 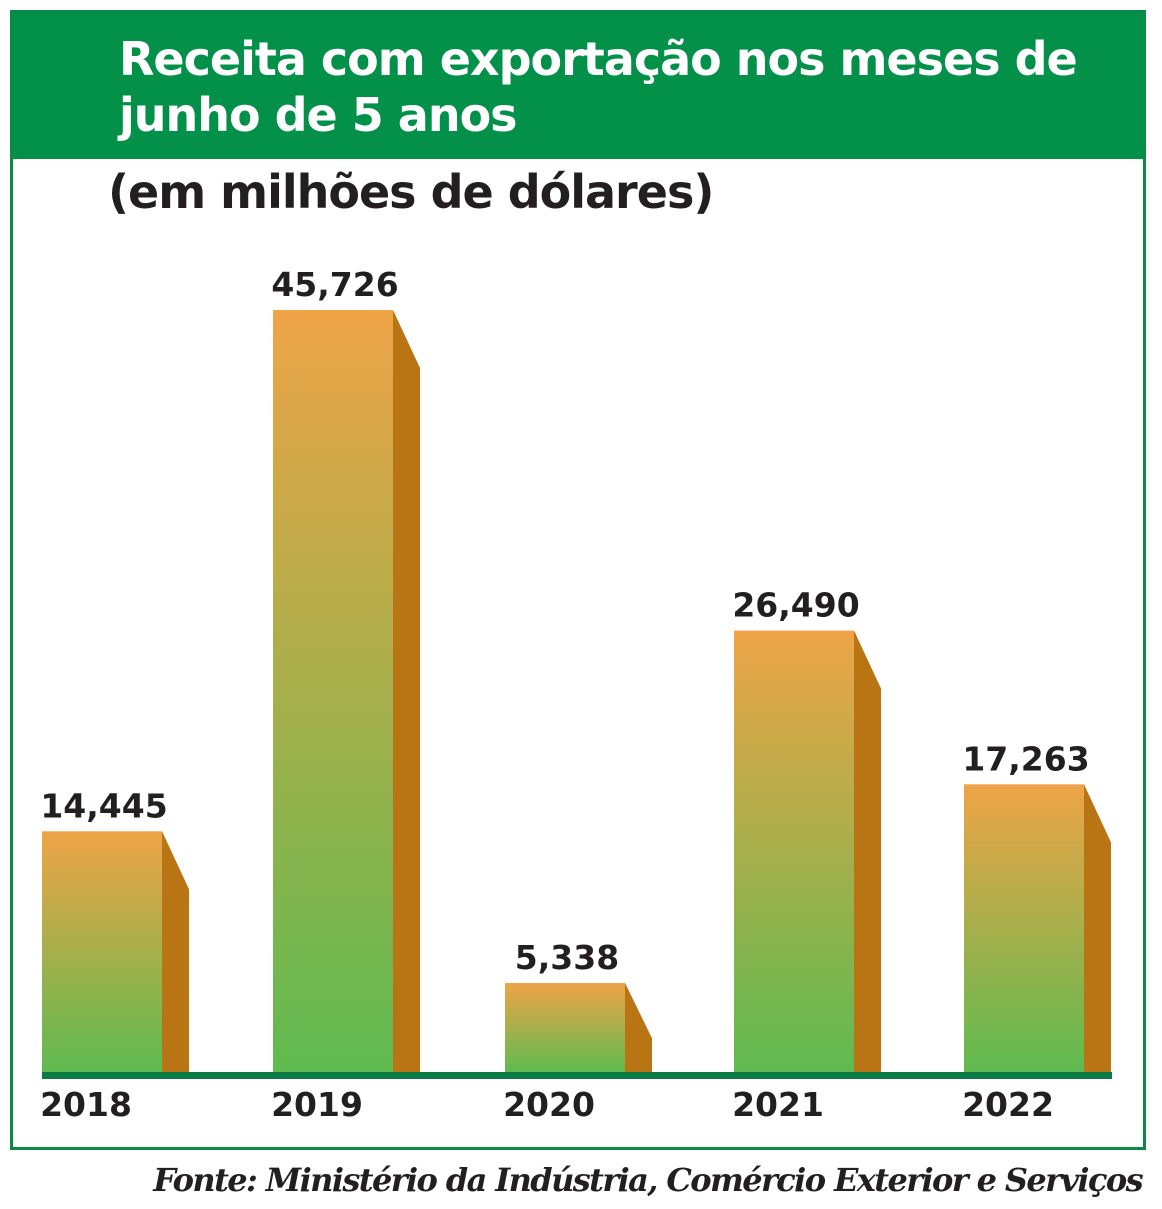 I want to click on x-tick-label-2018: 2018, so click(x=86, y=1104).